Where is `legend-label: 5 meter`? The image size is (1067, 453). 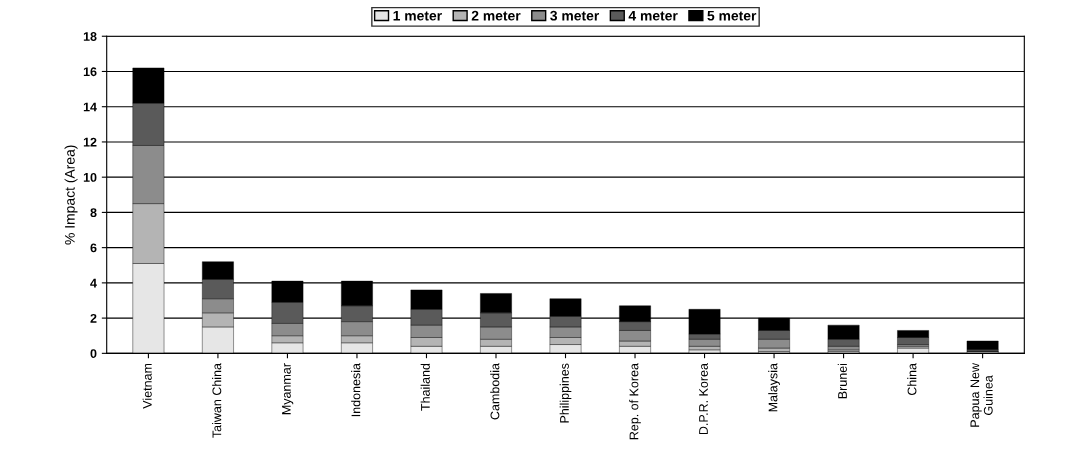 legend-label: 5 meter is located at coordinates (732, 15).